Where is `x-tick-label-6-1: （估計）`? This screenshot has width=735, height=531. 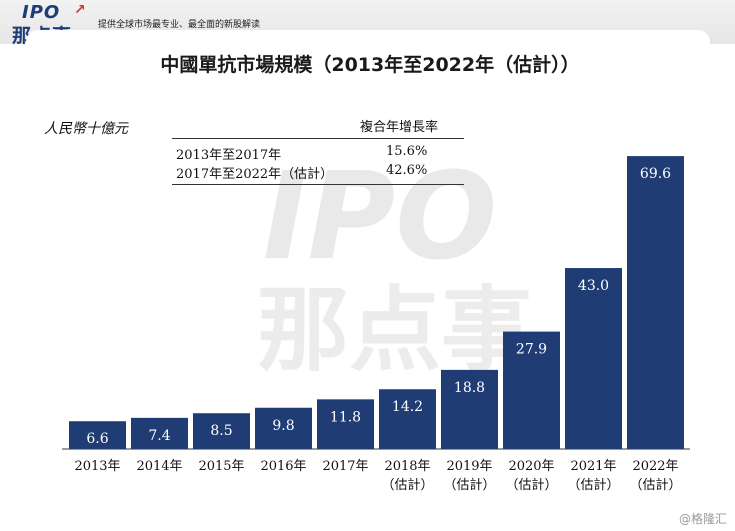
x-tick-label-6-1: （估計） is located at coordinates (469, 485).